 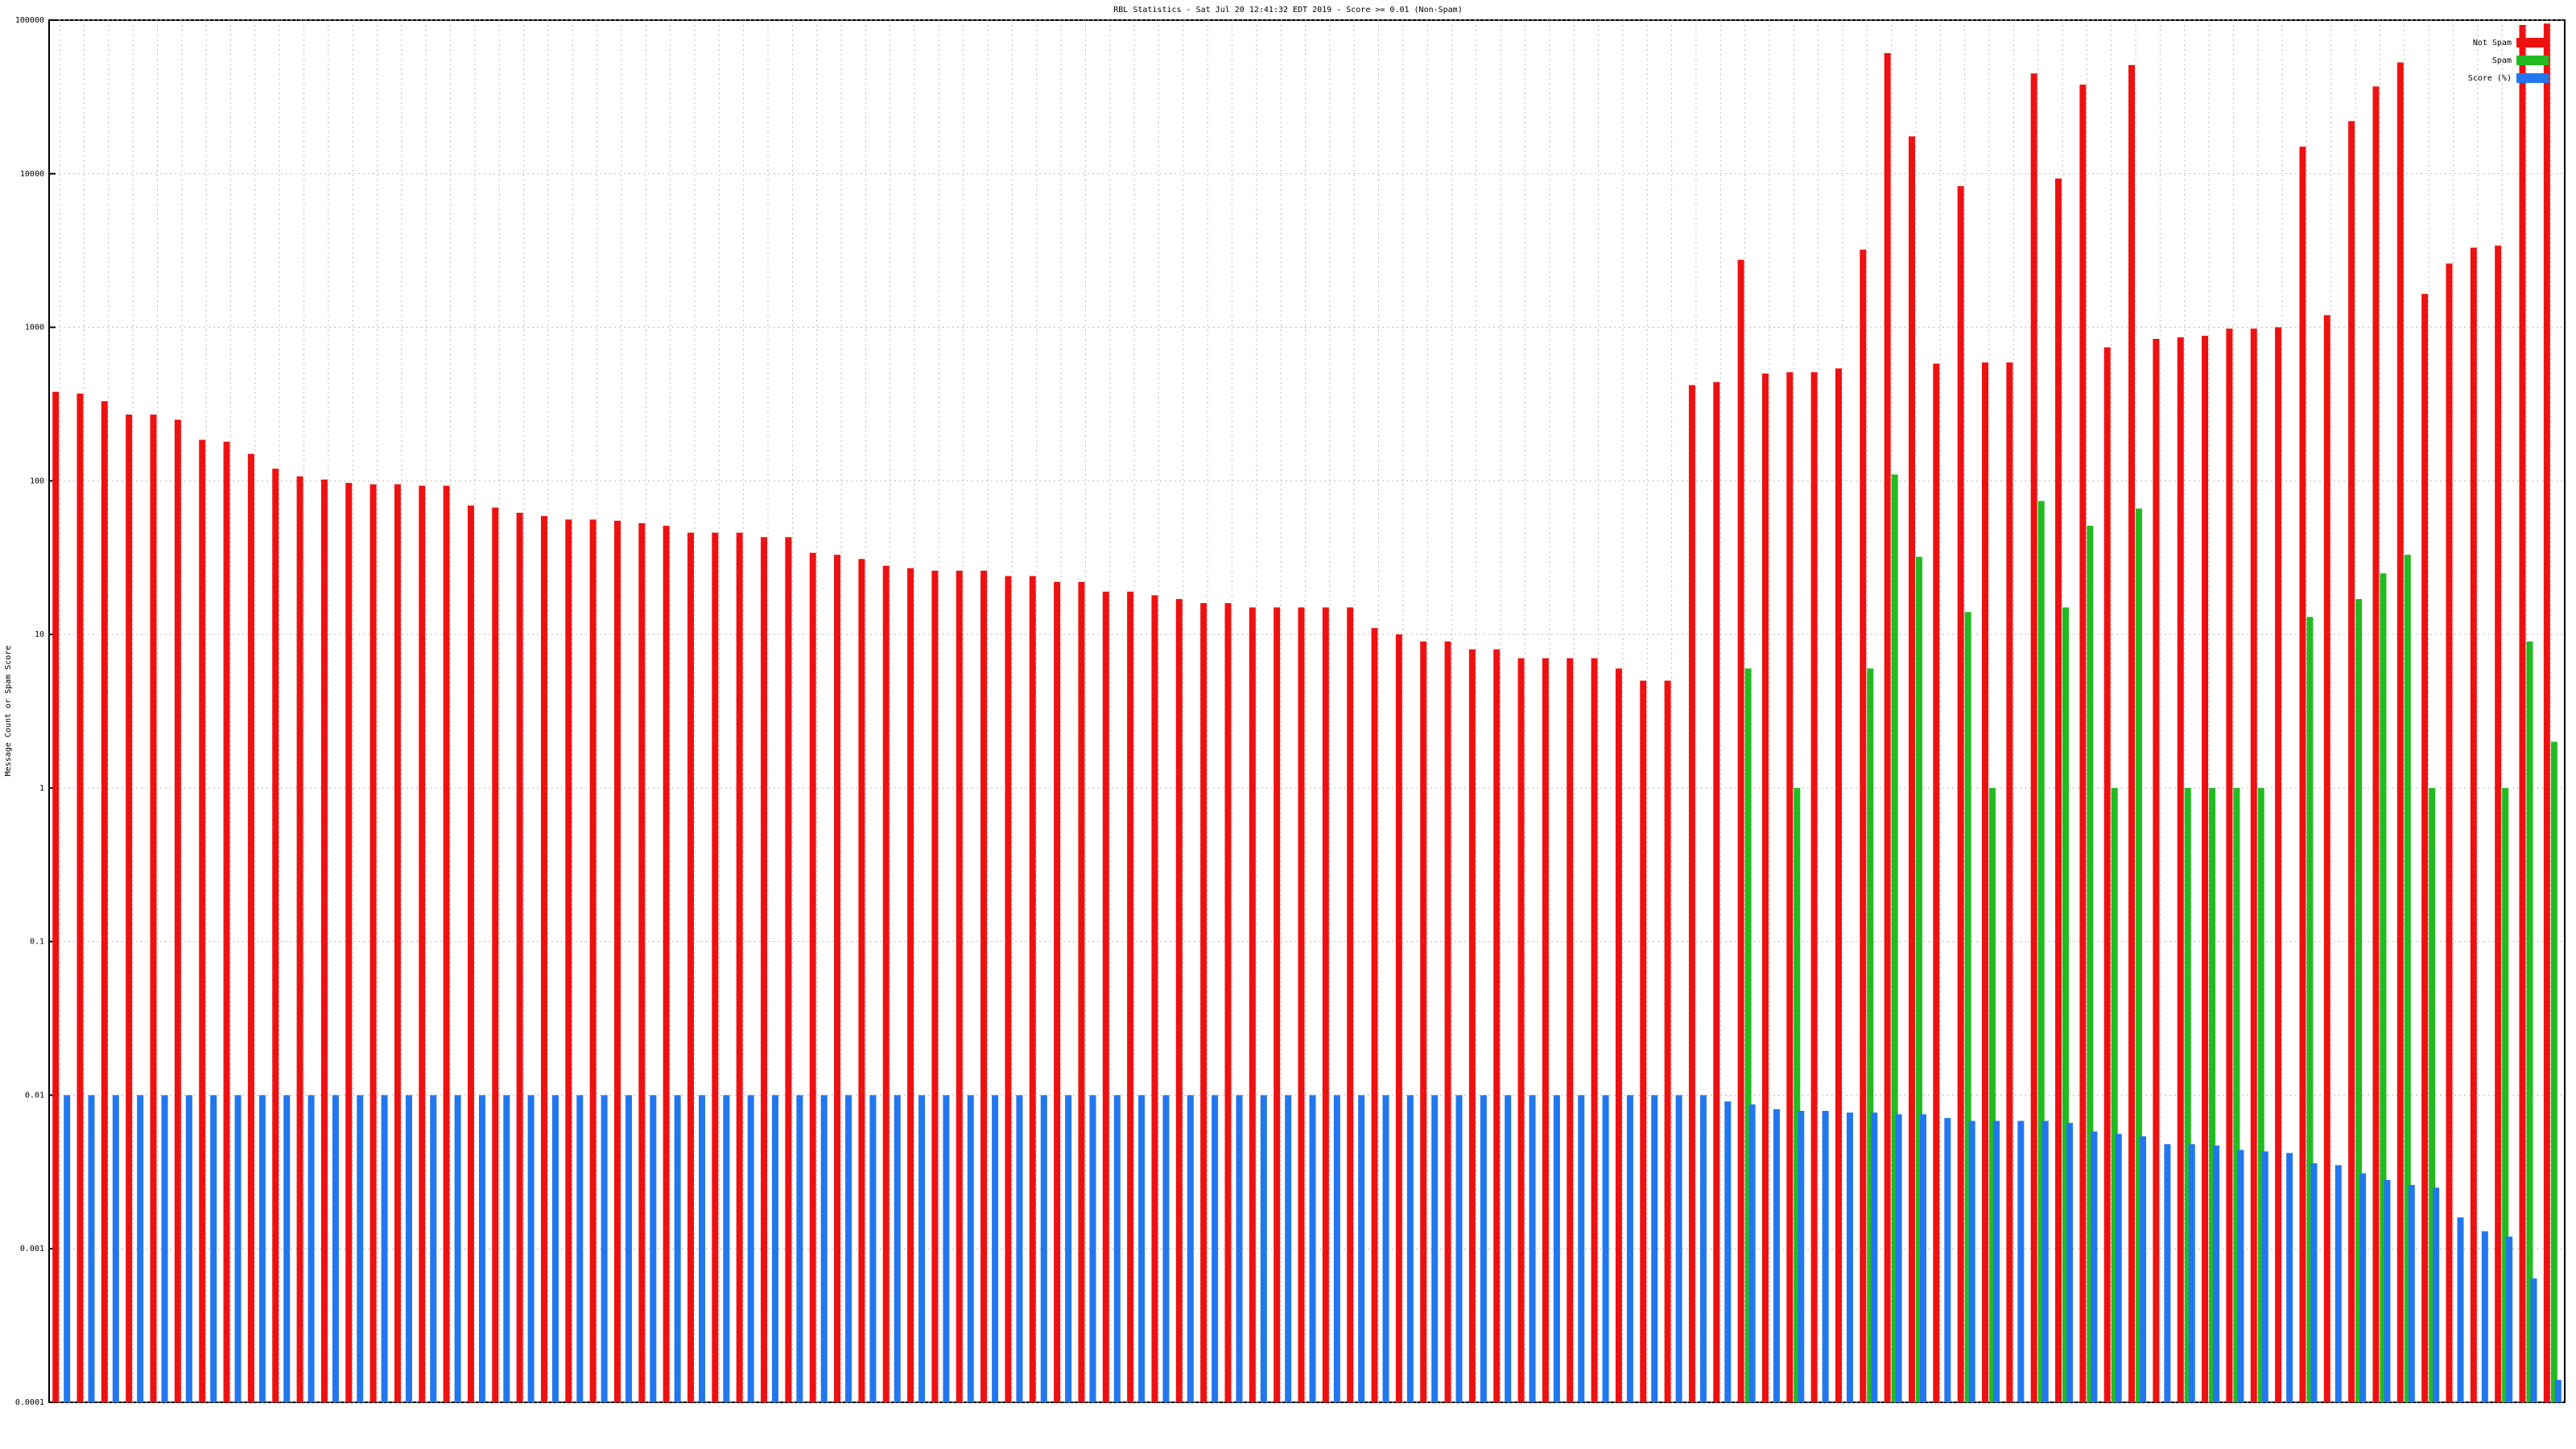 I want to click on y-tick-label: 0.01, so click(x=34, y=1095).